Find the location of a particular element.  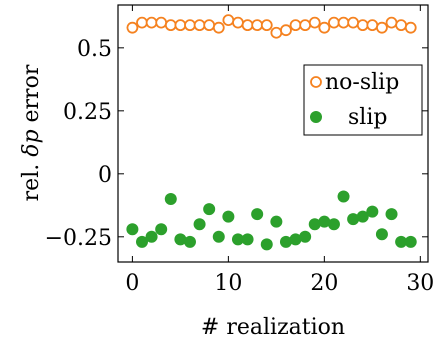

y-axis-label-suffix: error is located at coordinates (31, 96).